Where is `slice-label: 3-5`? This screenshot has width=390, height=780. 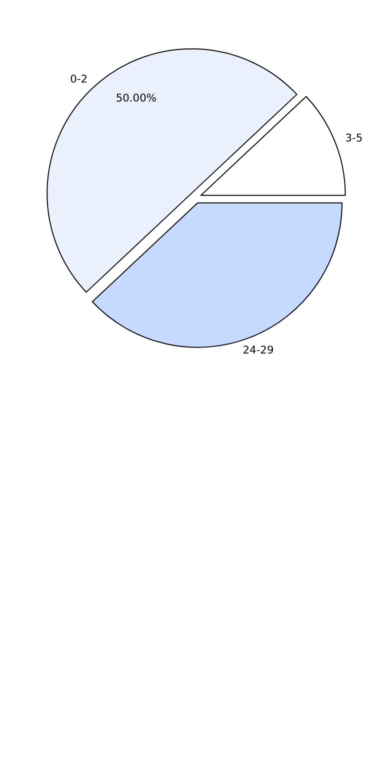
slice-label: 3-5 is located at coordinates (354, 137).